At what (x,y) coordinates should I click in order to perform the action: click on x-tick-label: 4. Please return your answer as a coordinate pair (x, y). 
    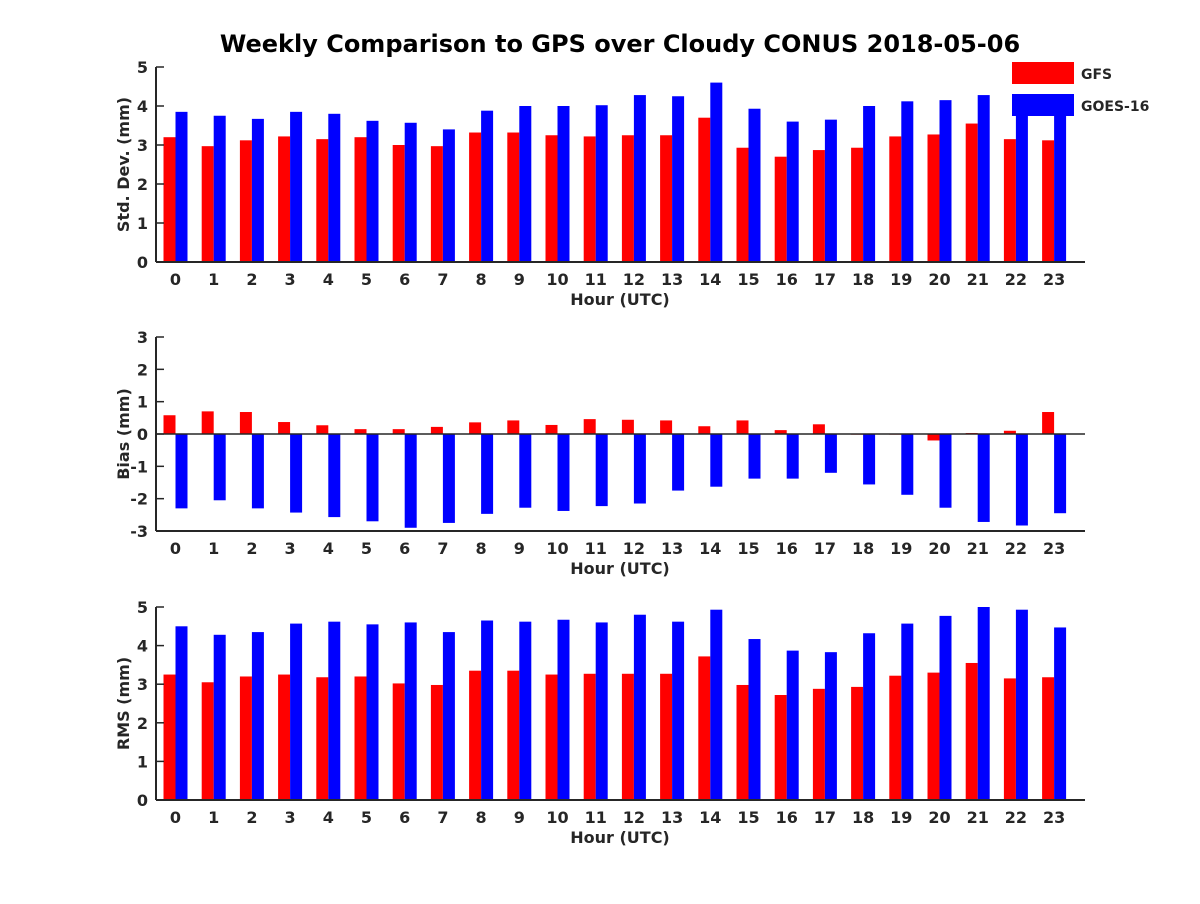
    Looking at the image, I should click on (328, 548).